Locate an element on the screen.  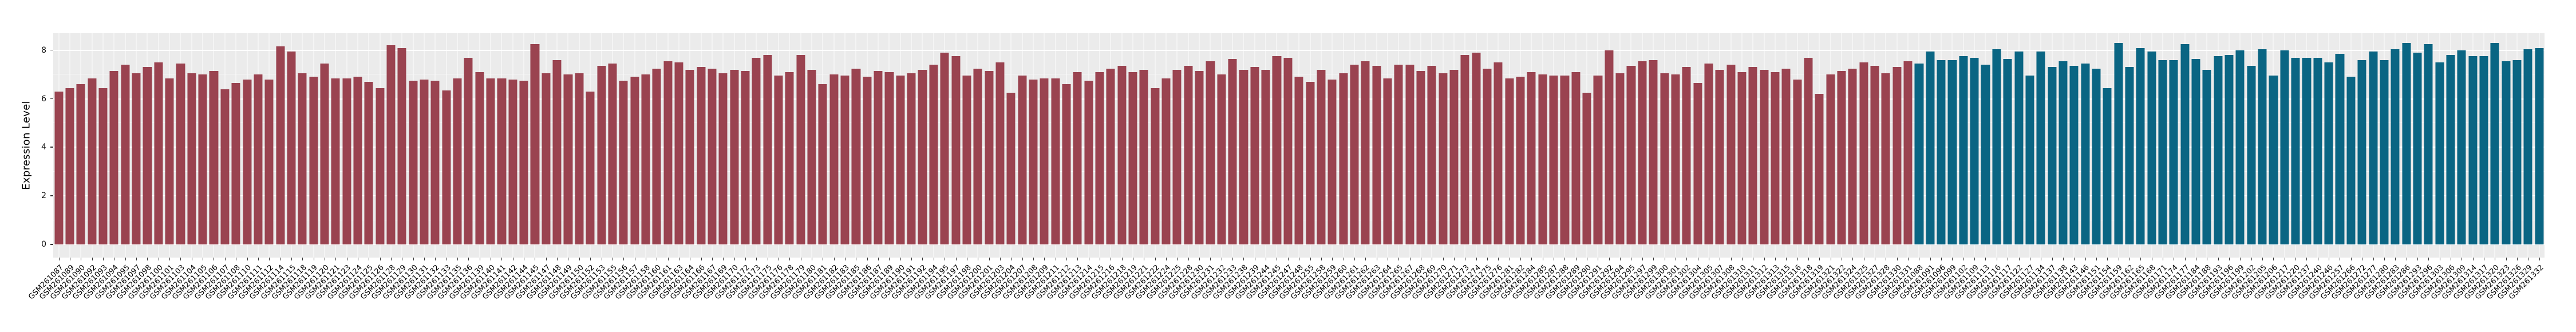
y-axis-ticks: 0 2 4 6 8 is located at coordinates (26, 145).